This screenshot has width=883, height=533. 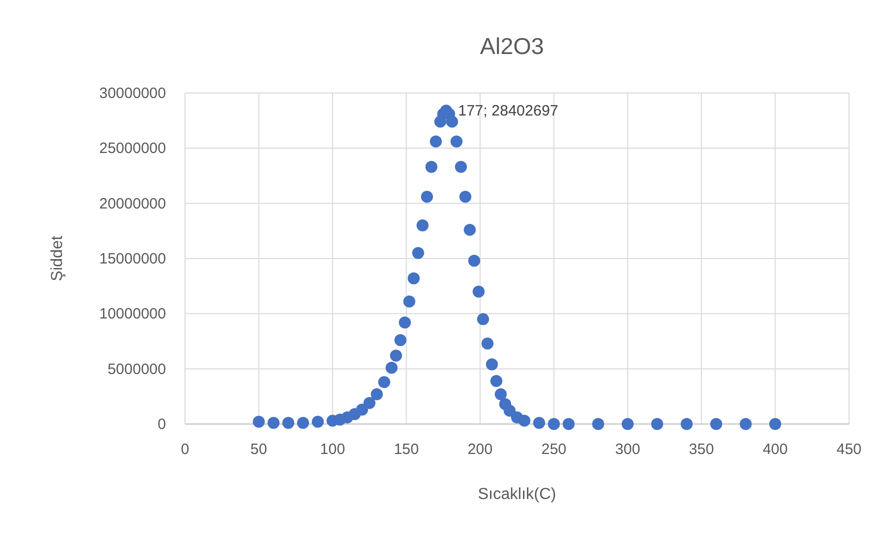 I want to click on y-tick-label: 10000000, so click(x=132, y=314).